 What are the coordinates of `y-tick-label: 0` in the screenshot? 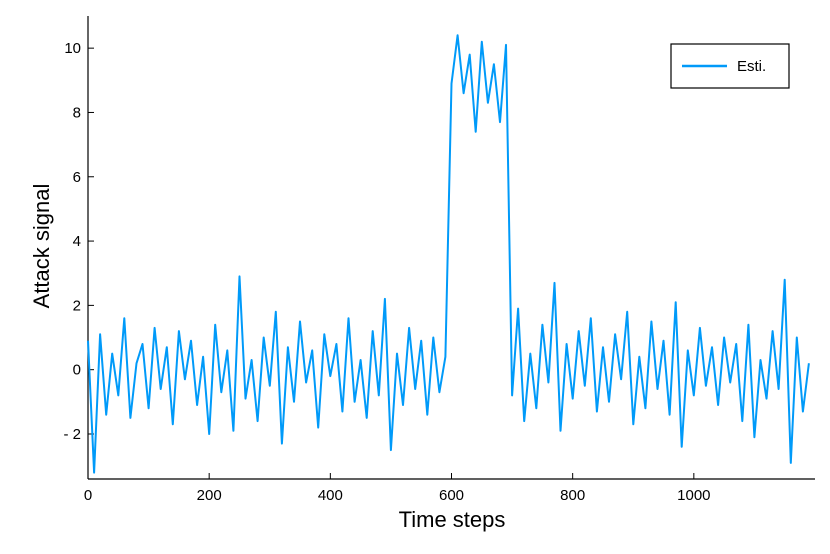 It's located at (77, 370).